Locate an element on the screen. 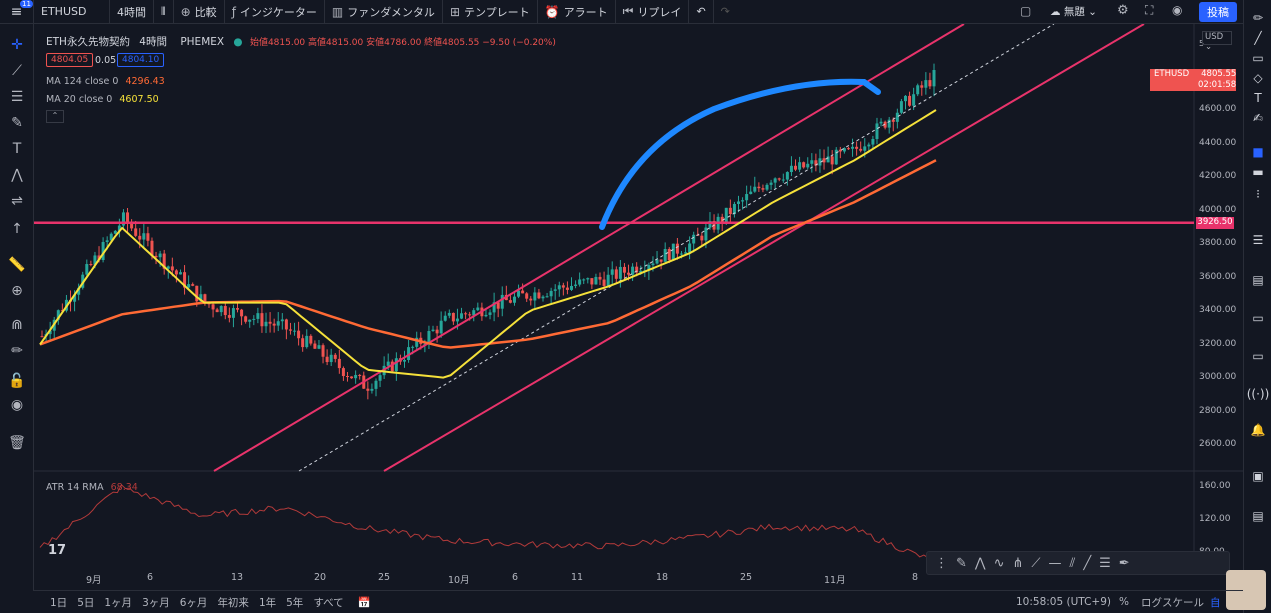  pencil-icon: ✏ is located at coordinates (1258, 18).